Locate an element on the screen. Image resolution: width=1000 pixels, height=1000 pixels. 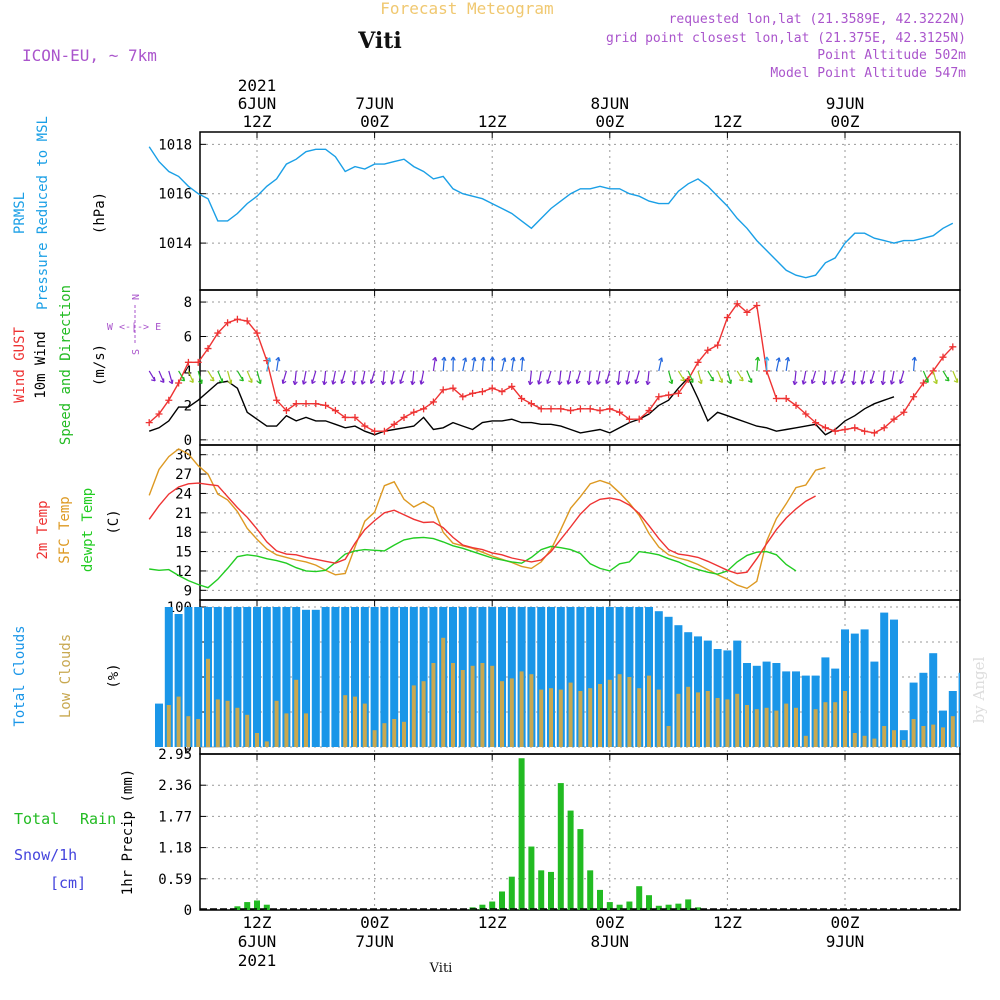
y-tick-label: 30 is located at coordinates (183, 456).